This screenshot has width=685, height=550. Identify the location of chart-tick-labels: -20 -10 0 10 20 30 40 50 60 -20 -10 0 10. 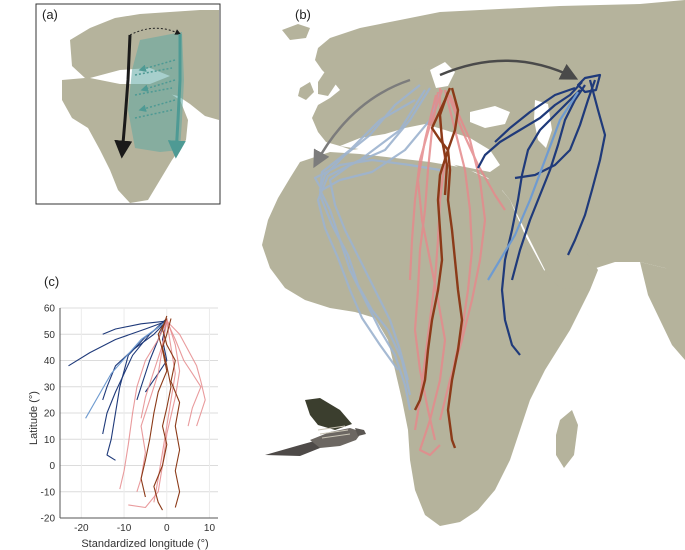
(128, 419).